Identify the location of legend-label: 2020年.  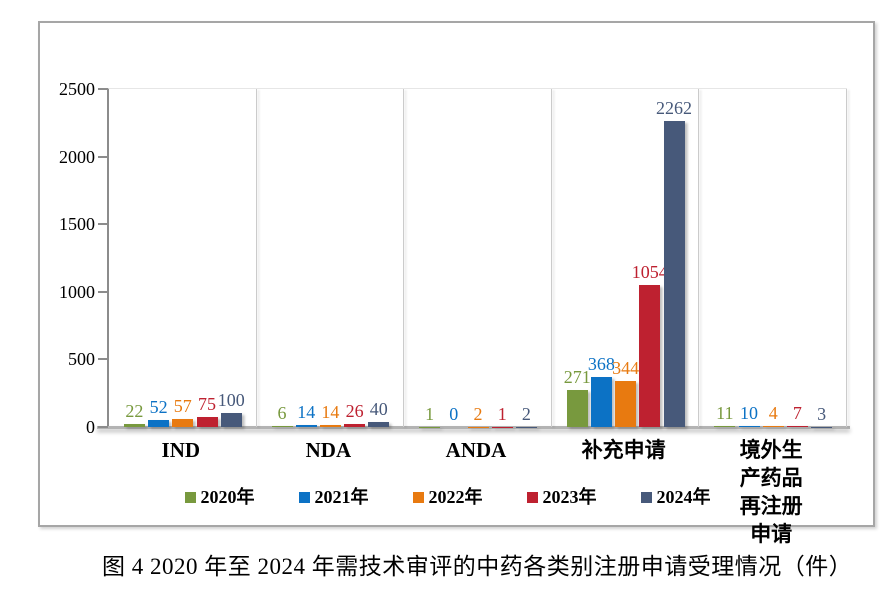
(227, 497).